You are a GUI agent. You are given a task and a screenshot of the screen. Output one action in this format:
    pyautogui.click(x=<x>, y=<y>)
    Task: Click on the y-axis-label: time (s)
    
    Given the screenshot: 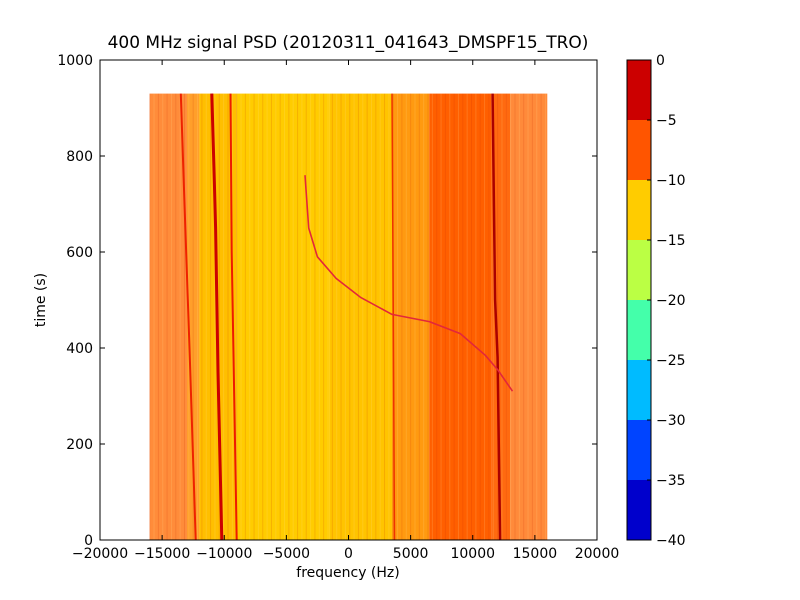 What is the action you would take?
    pyautogui.click(x=41, y=300)
    